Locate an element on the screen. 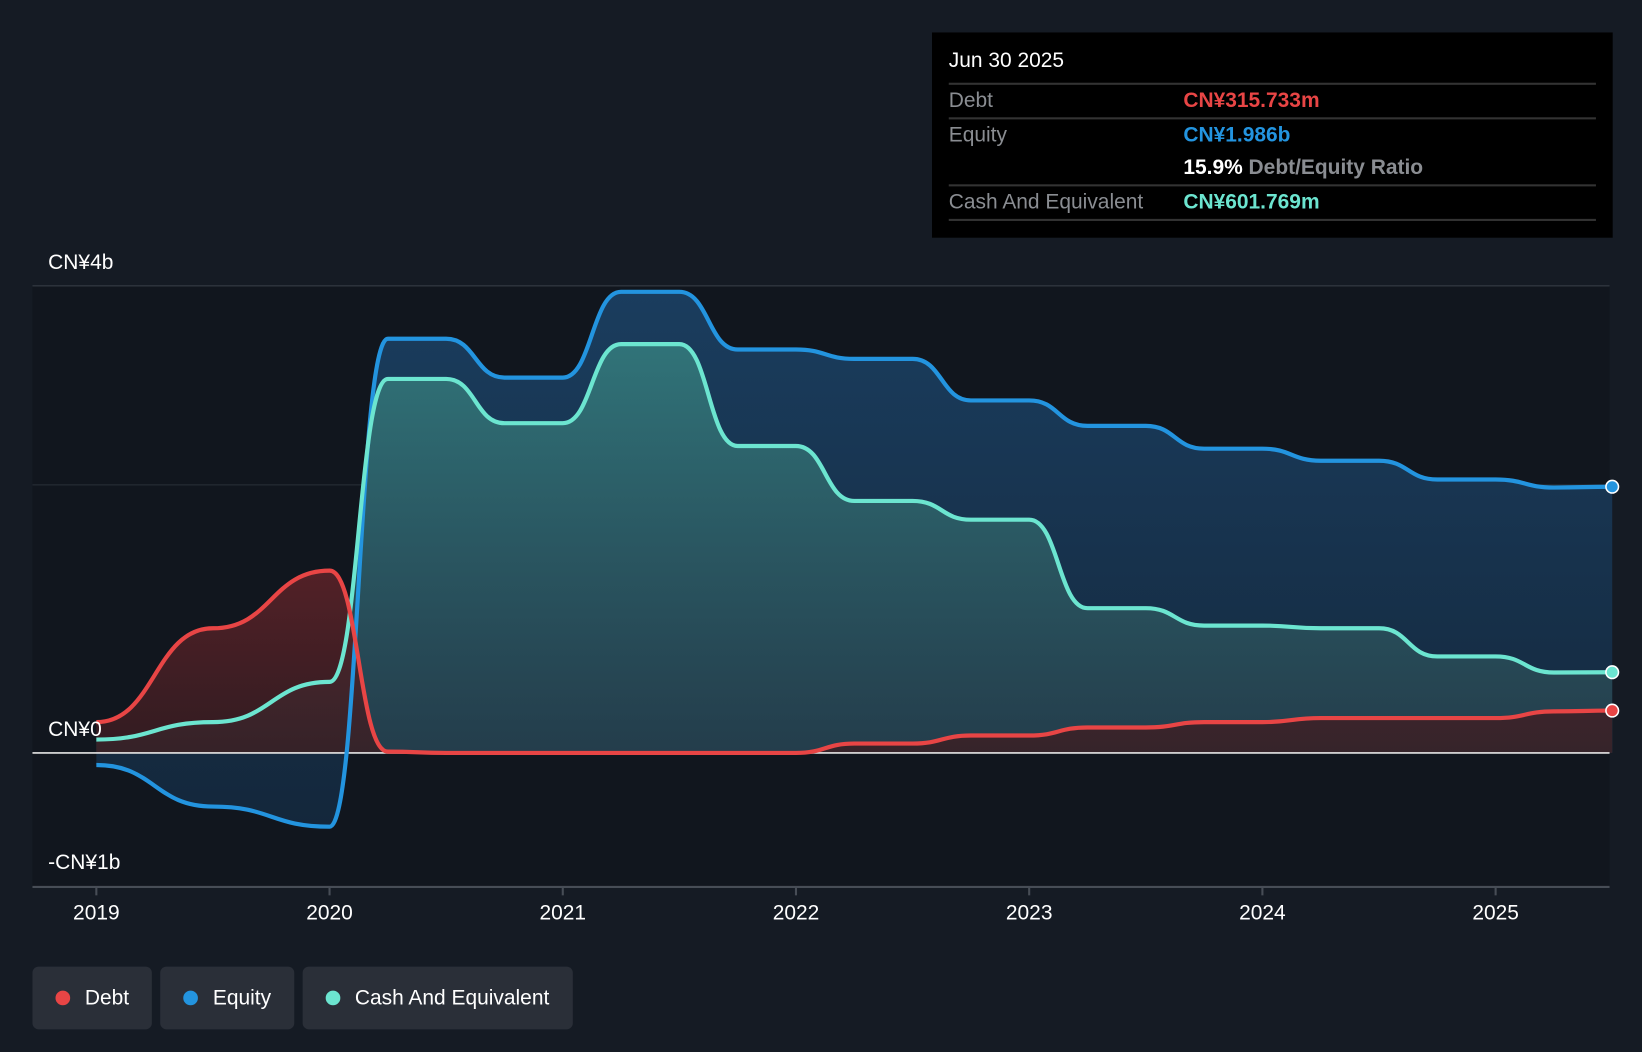 This screenshot has width=1642, height=1052. legend-item-equity: Equity is located at coordinates (227, 998).